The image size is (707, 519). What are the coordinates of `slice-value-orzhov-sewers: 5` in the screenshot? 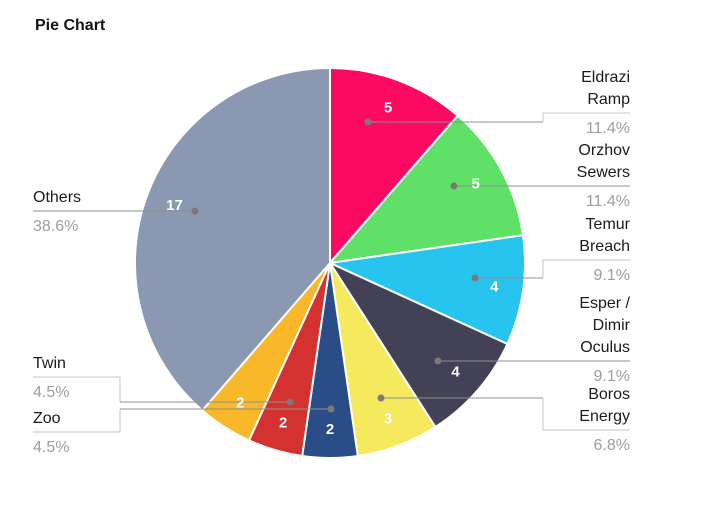 It's located at (476, 183).